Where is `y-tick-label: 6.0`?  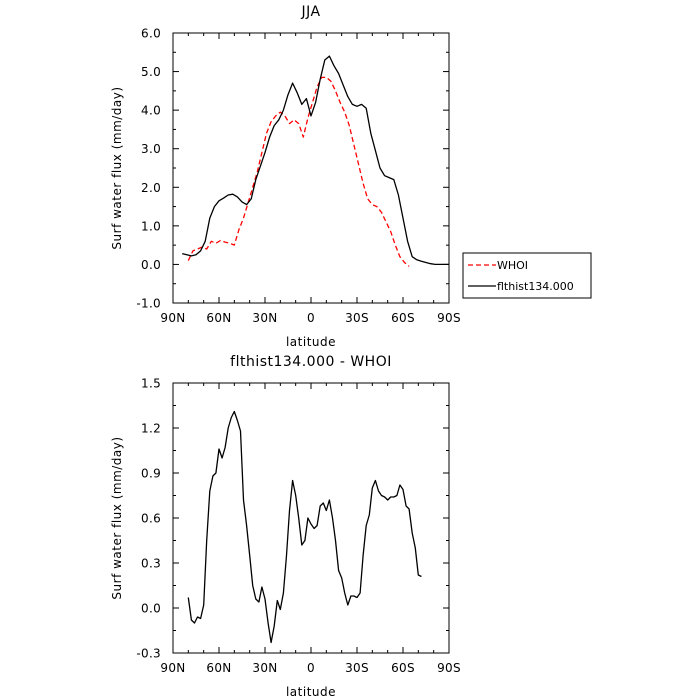
y-tick-label: 6.0 is located at coordinates (151, 34).